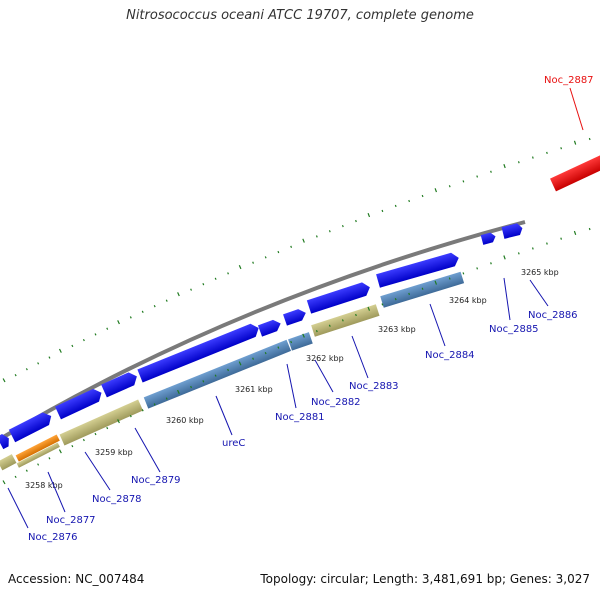  What do you see at coordinates (71, 520) in the screenshot?
I see `gene-label-noc-2877: Noc_2877` at bounding box center [71, 520].